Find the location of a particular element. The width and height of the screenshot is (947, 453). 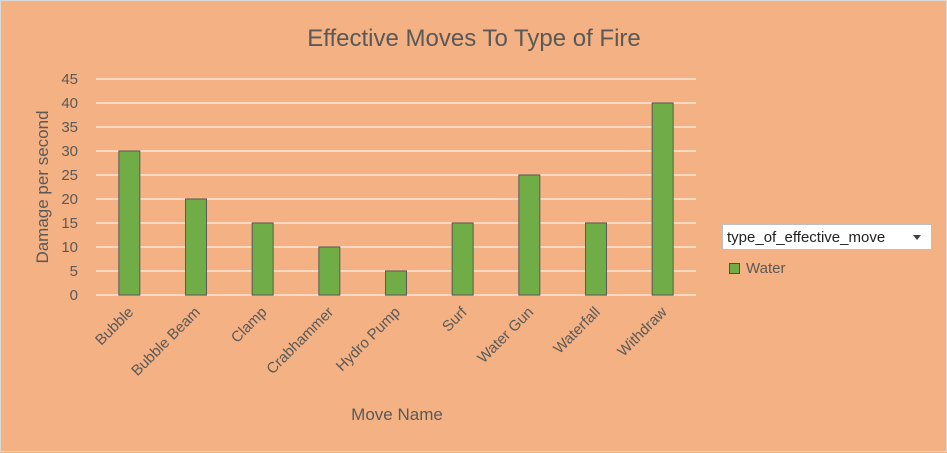

legend-swatch is located at coordinates (734, 268).